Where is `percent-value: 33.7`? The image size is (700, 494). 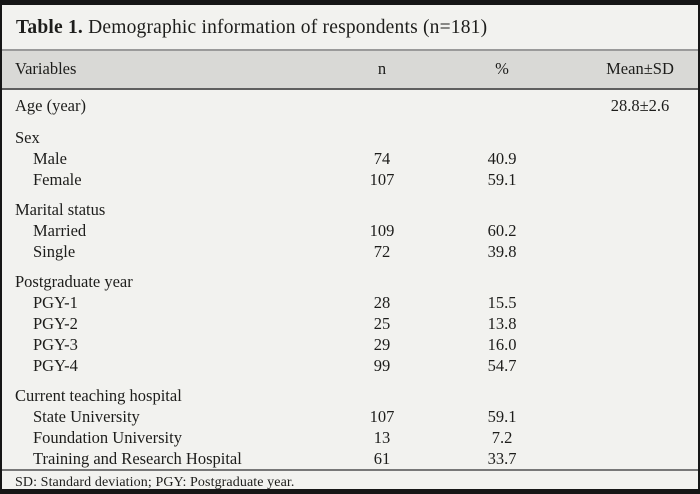
percent-value: 33.7 is located at coordinates (502, 458).